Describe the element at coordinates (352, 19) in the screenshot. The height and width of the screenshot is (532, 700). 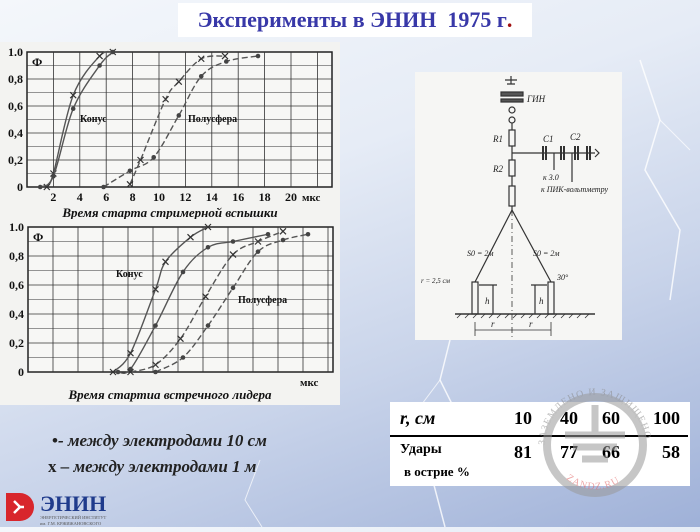
I see `title-text: Эксперименты в ЭНИН 1975 г` at that location.